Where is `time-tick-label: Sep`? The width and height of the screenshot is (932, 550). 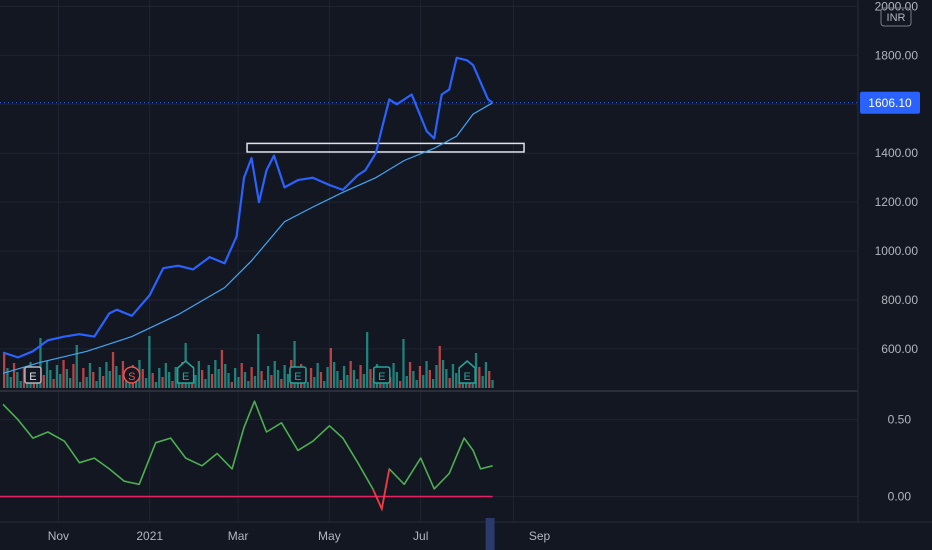 time-tick-label: Sep is located at coordinates (540, 536).